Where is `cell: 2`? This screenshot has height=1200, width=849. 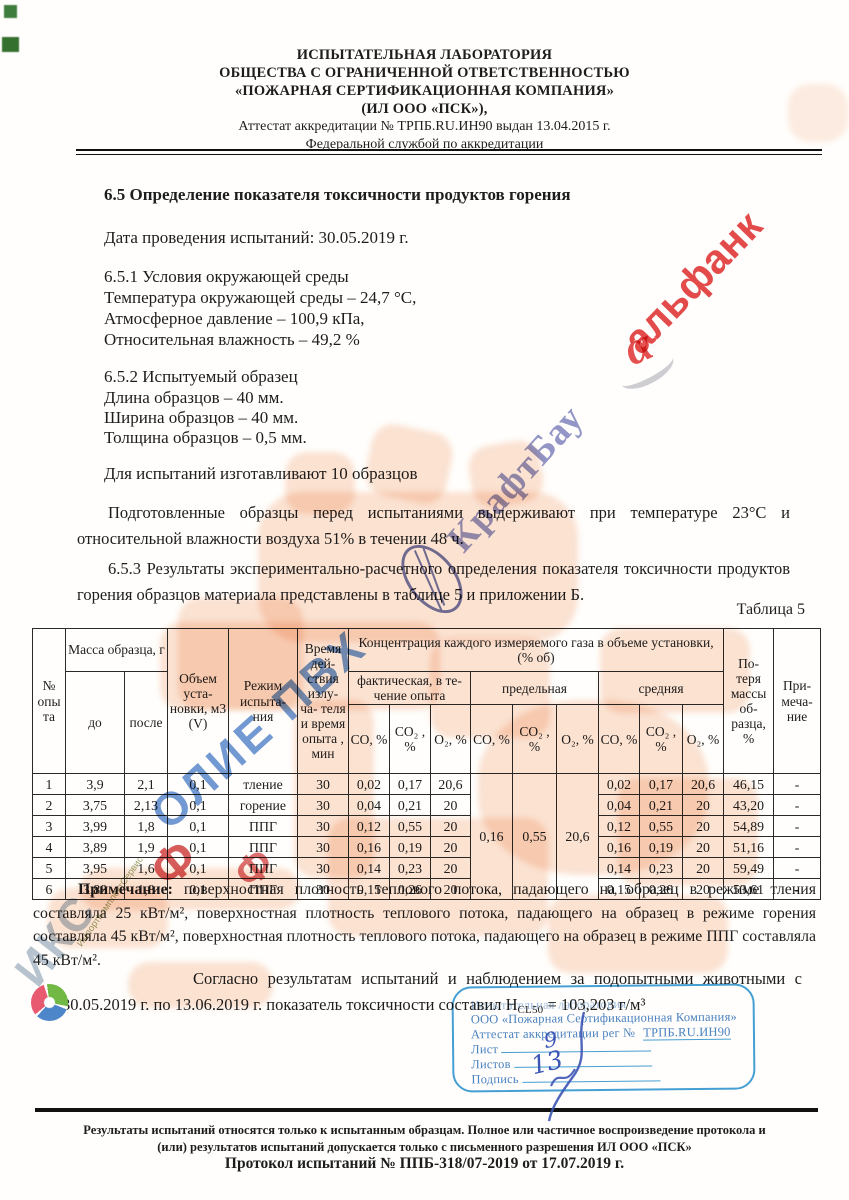 cell: 2 is located at coordinates (49, 805).